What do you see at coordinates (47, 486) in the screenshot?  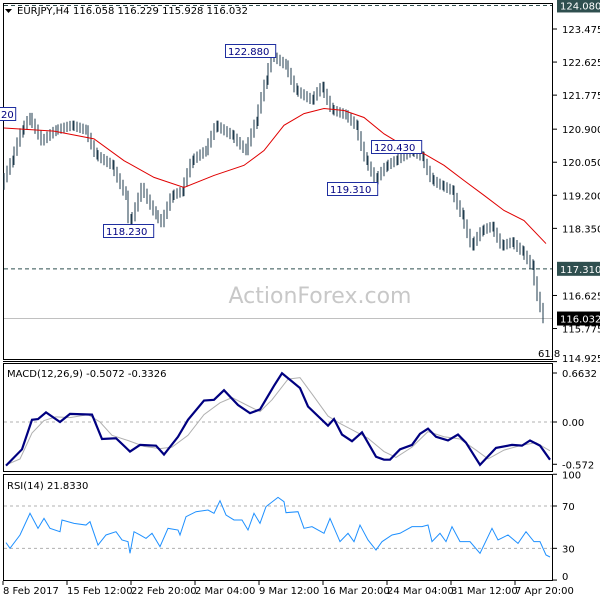 I see `rsi-title: RSI(14) 21.8330` at bounding box center [47, 486].